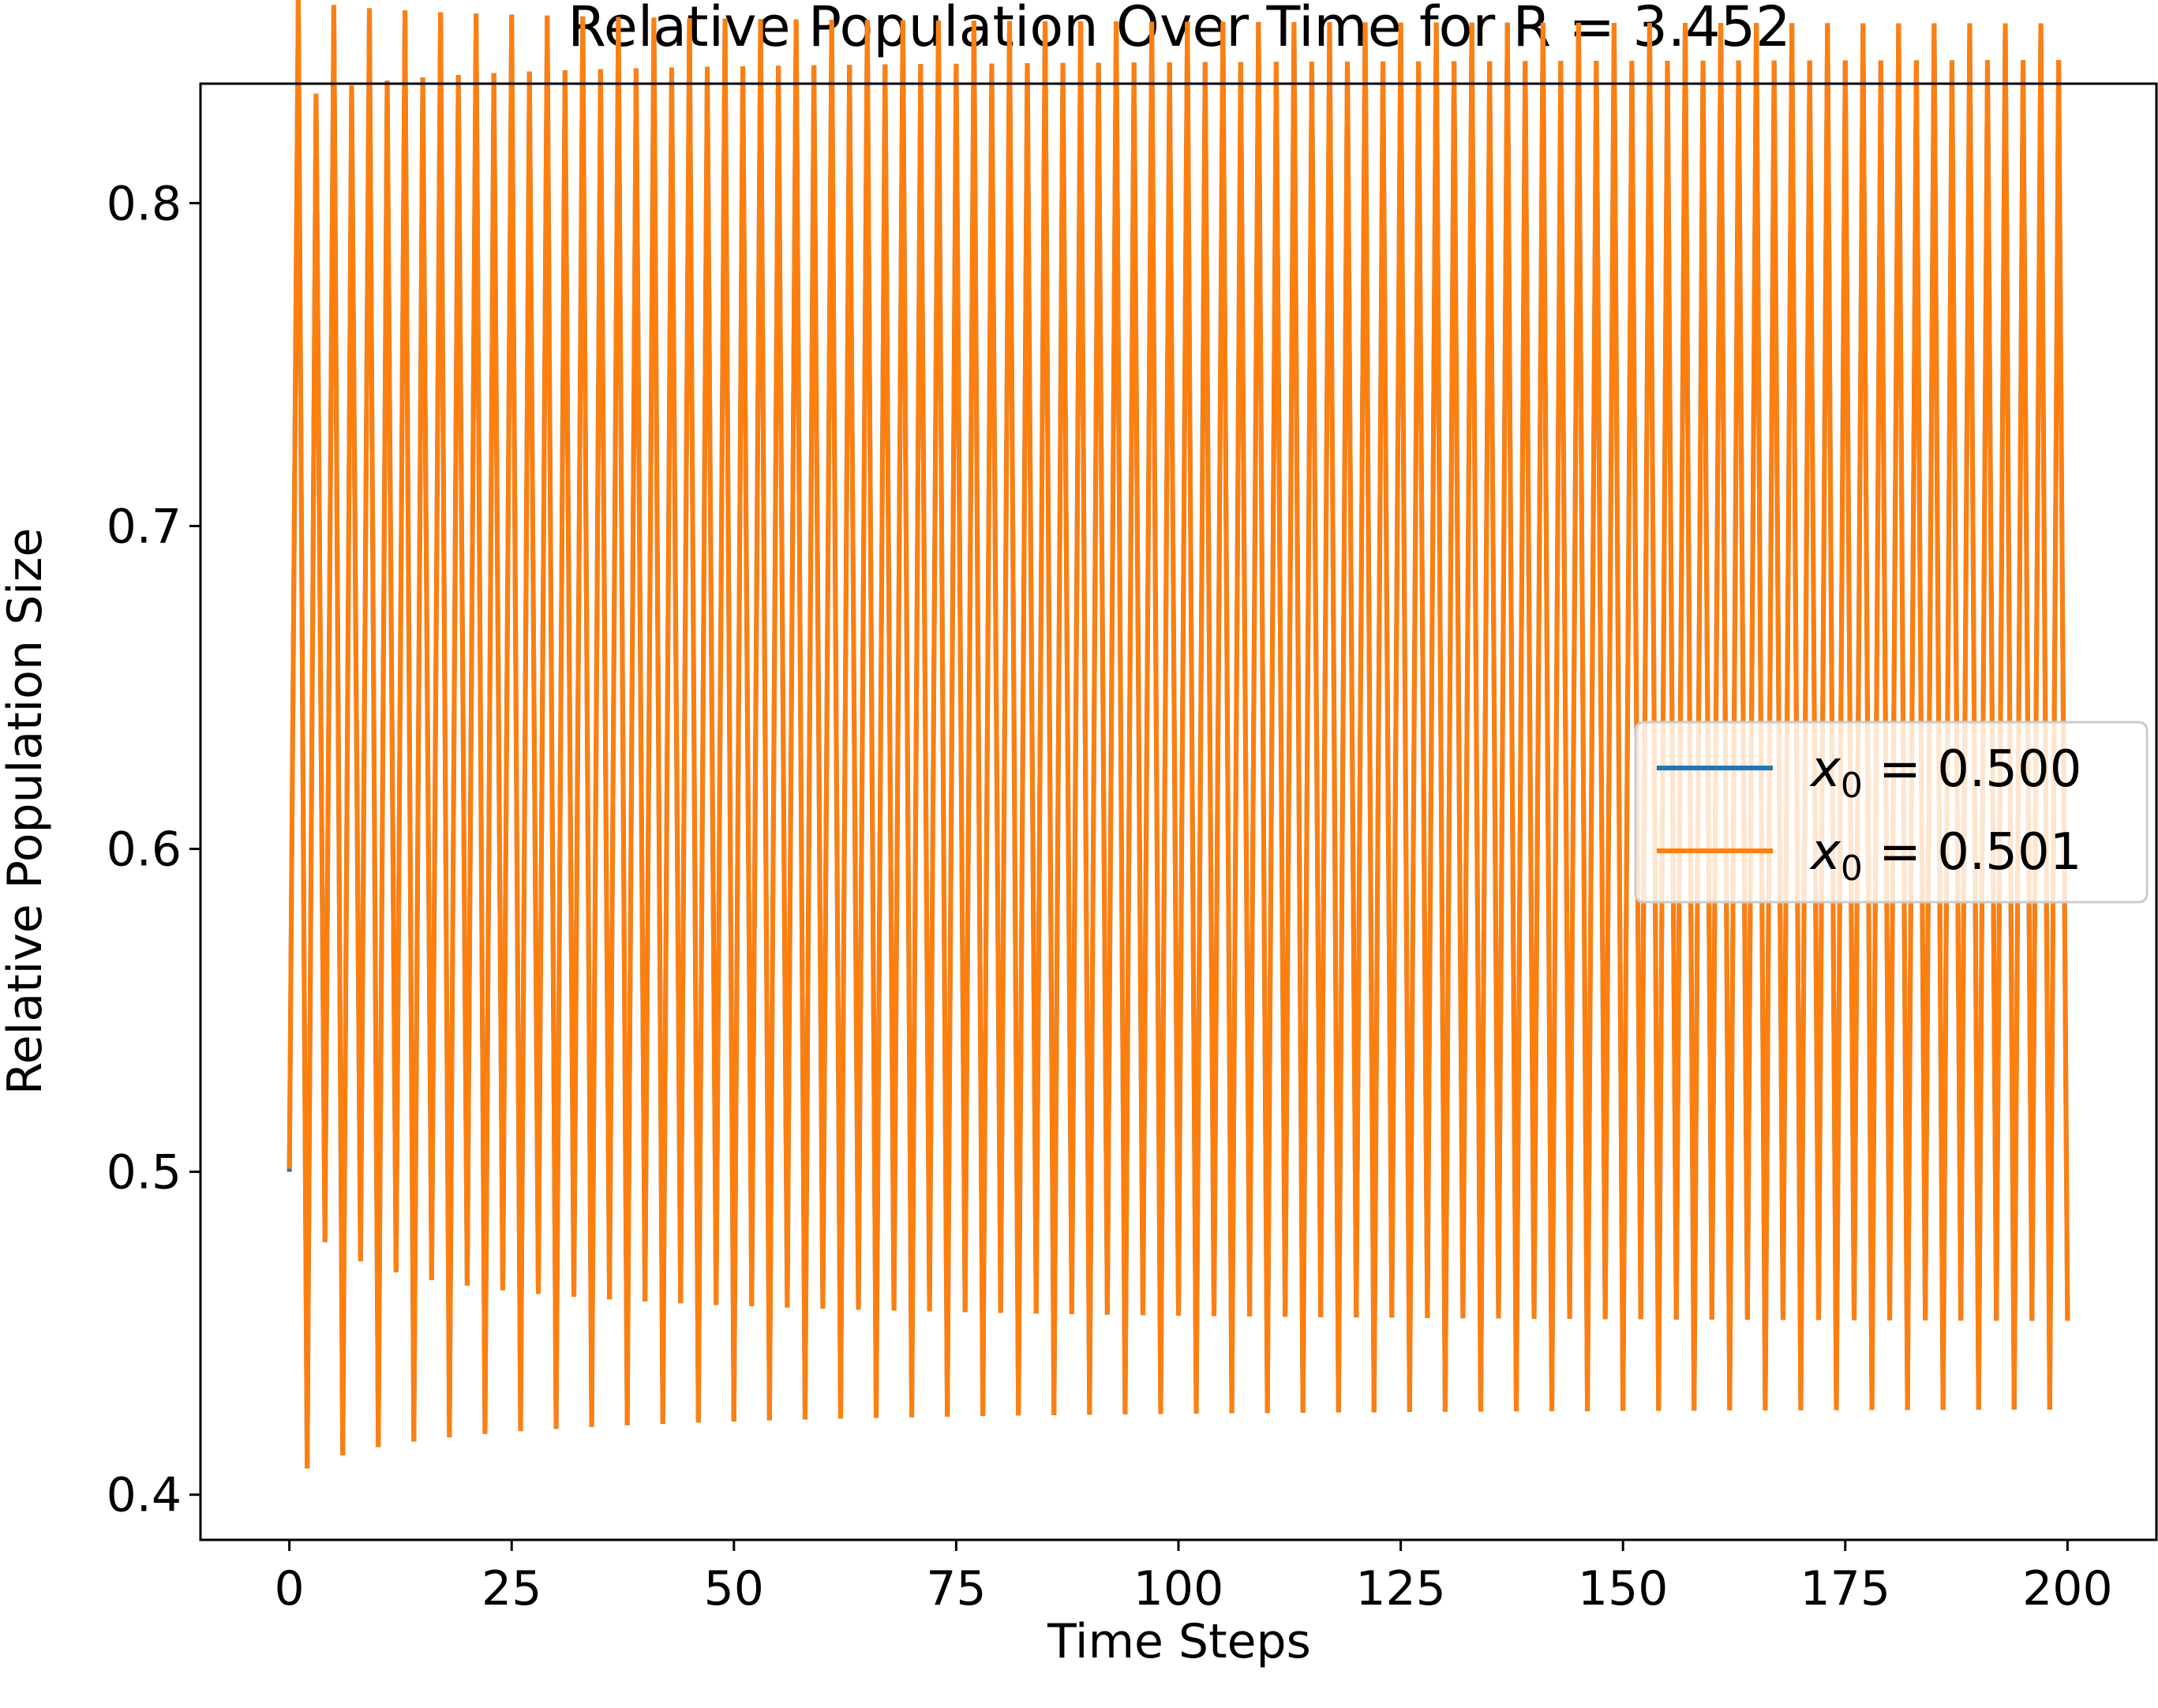 This screenshot has width=2158, height=1708. Describe the element at coordinates (1845, 1588) in the screenshot. I see `x-tick-label: 175` at that location.